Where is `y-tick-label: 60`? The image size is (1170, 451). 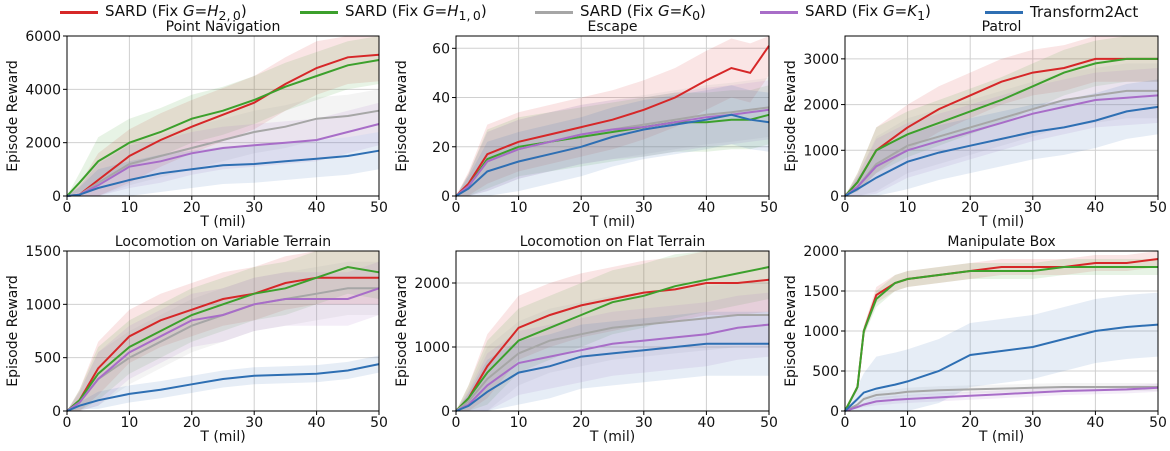
y-tick-label: 60 is located at coordinates (441, 49).